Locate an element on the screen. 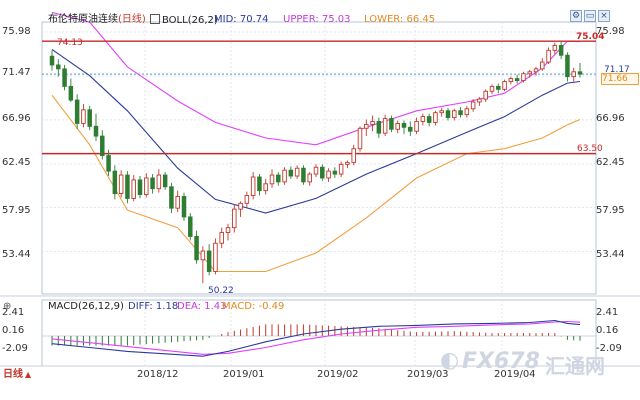 This screenshot has height=400, width=640. support-label: 63.50 is located at coordinates (590, 149).